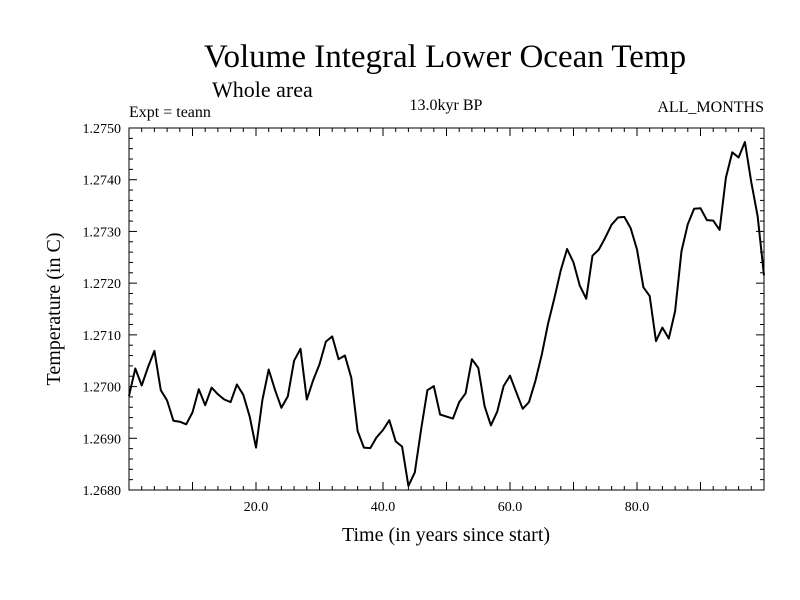  Describe the element at coordinates (446, 535) in the screenshot. I see `x-axis-label: Time (in years since start)` at that location.